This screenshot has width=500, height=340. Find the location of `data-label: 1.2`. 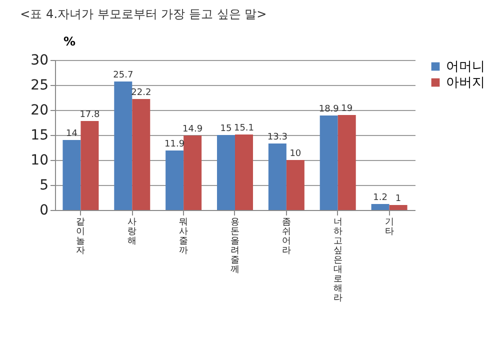

data-label: 1.2 is located at coordinates (380, 198).